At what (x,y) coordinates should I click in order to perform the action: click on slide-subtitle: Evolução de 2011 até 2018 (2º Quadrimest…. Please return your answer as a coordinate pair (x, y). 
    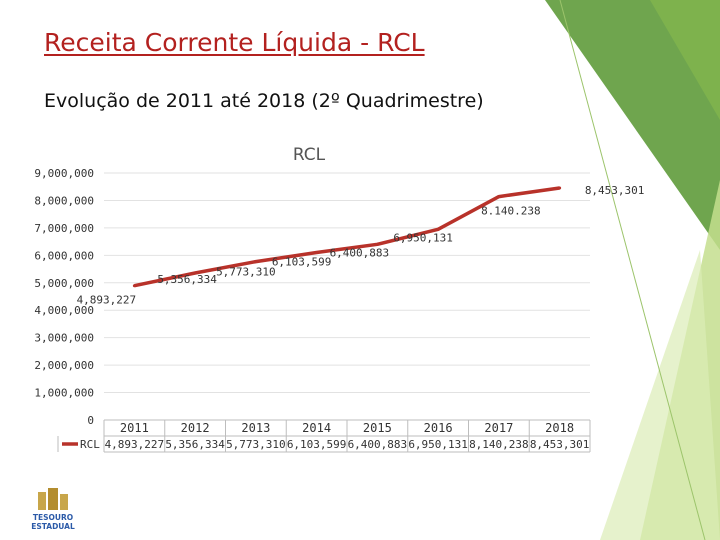
    Looking at the image, I should click on (264, 101).